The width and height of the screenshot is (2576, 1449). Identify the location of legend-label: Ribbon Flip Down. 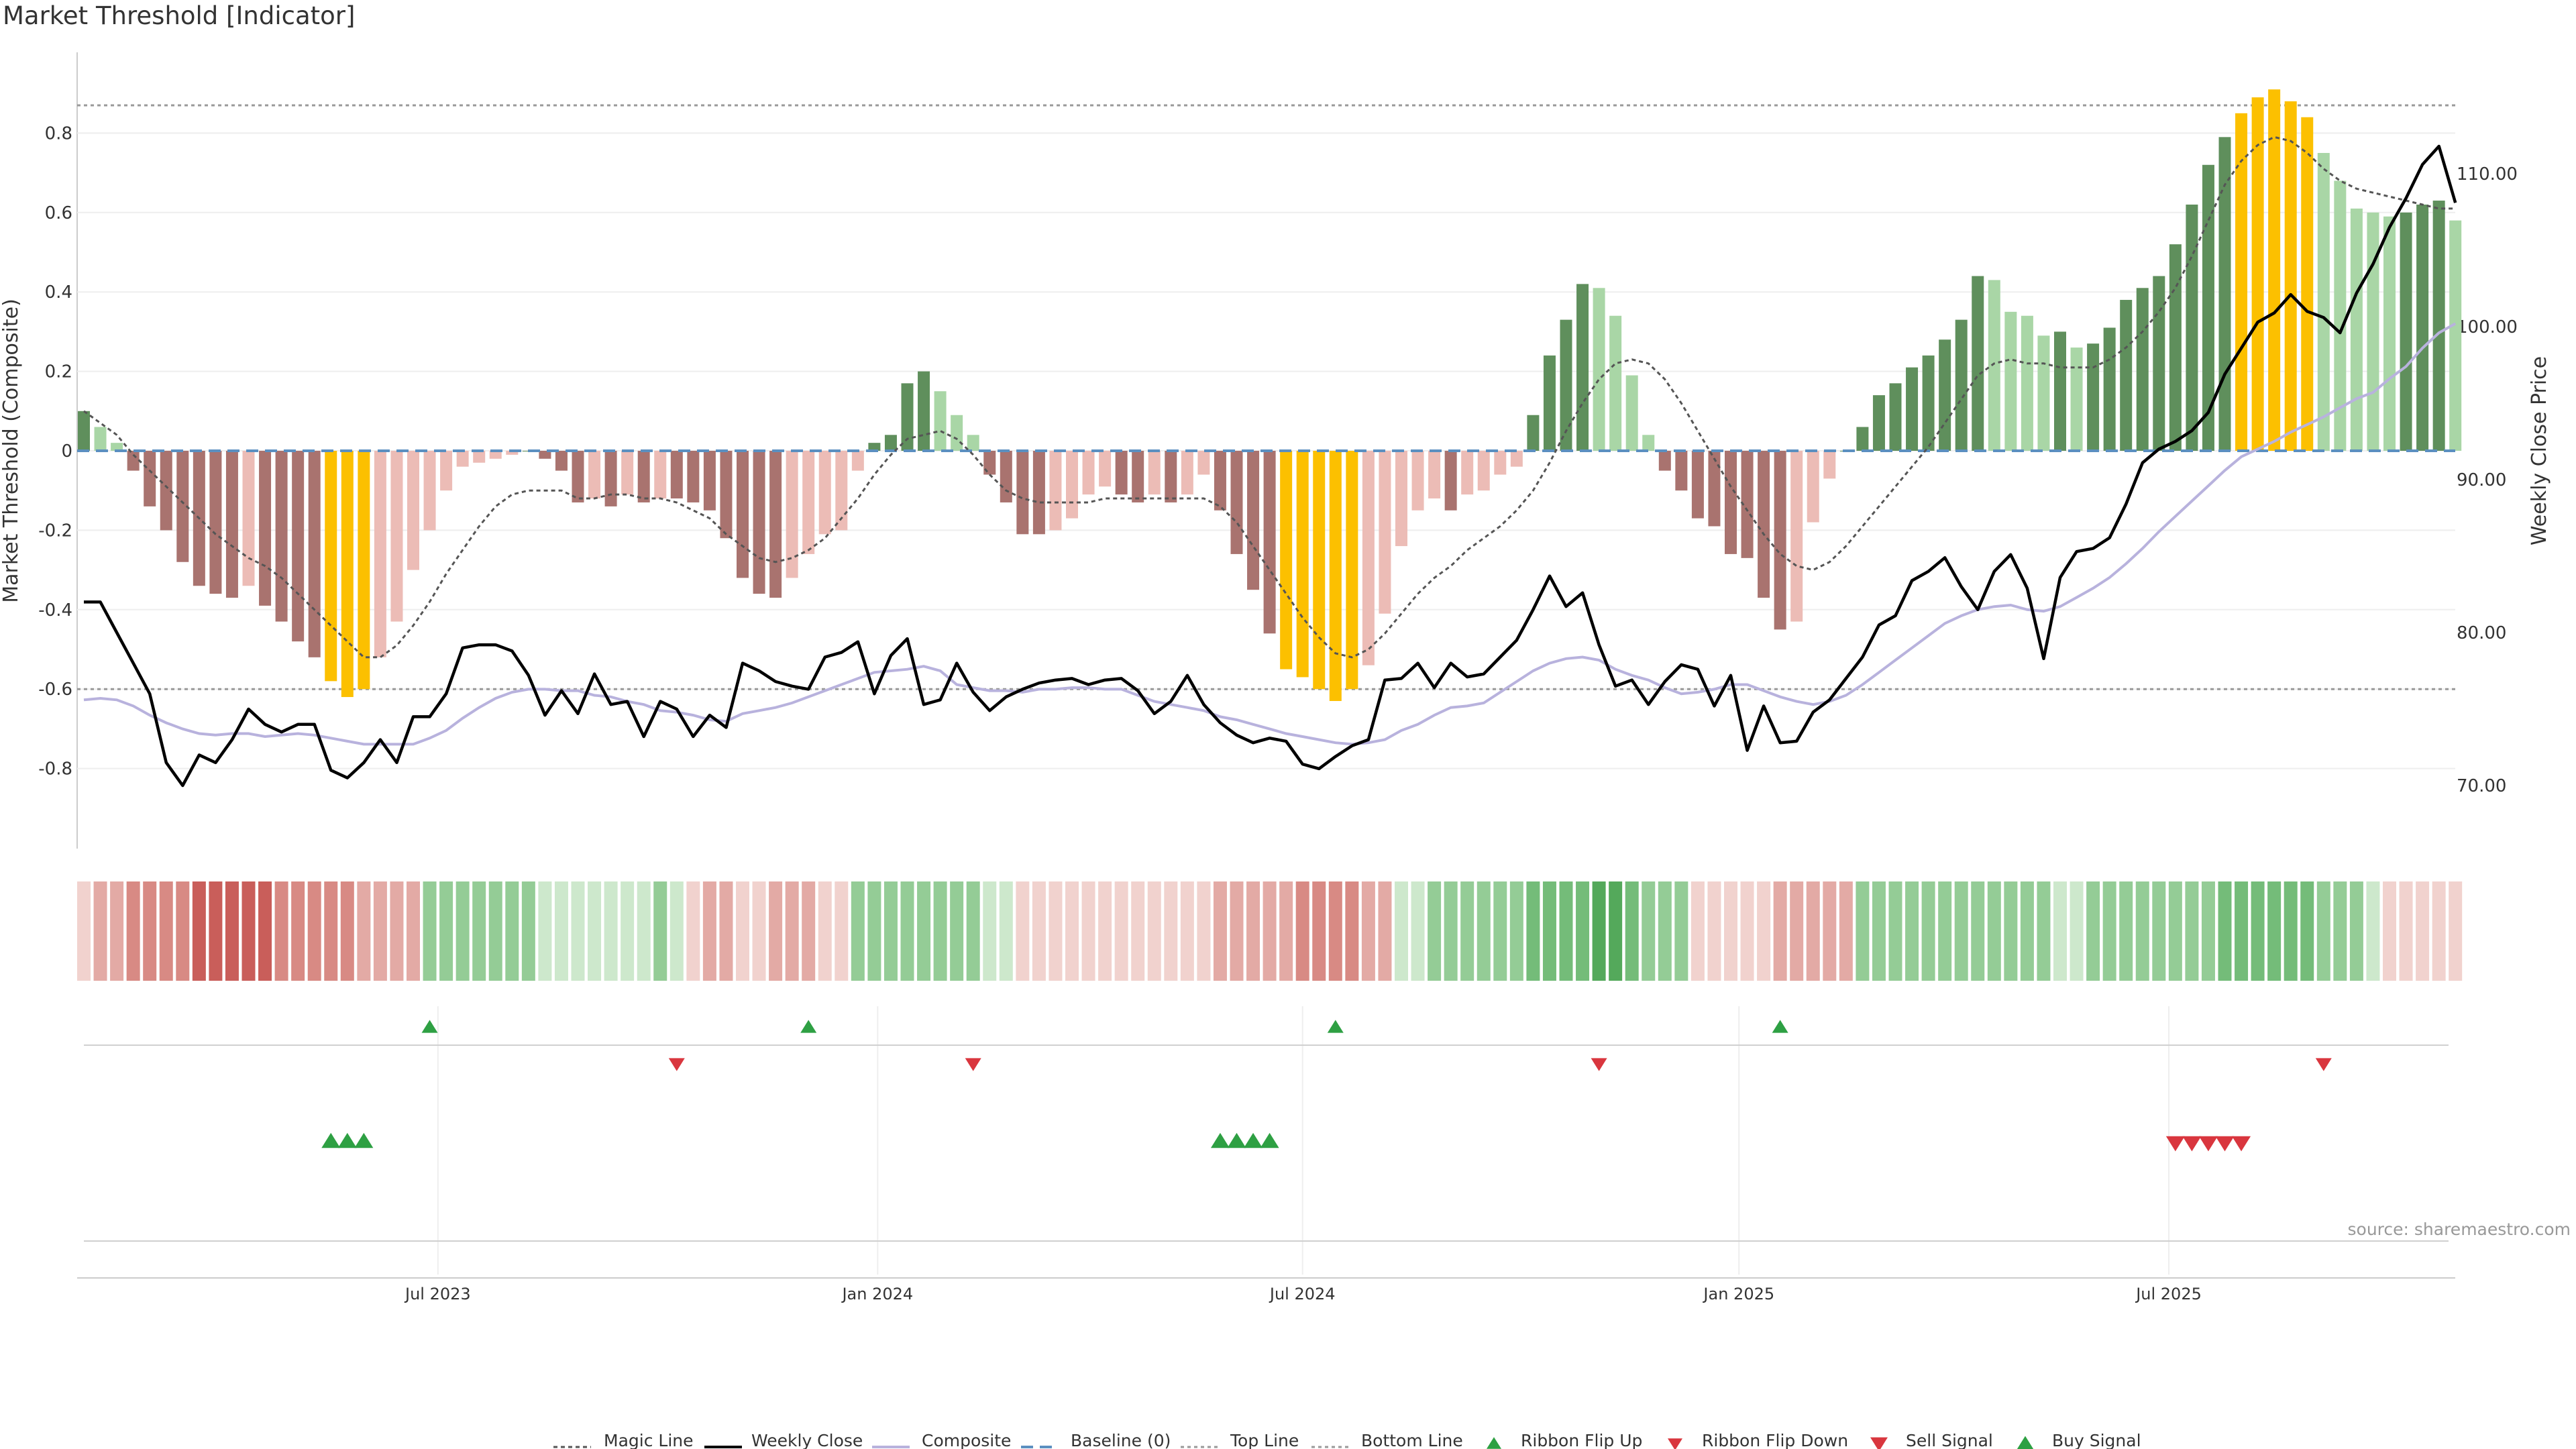
(1775, 1440).